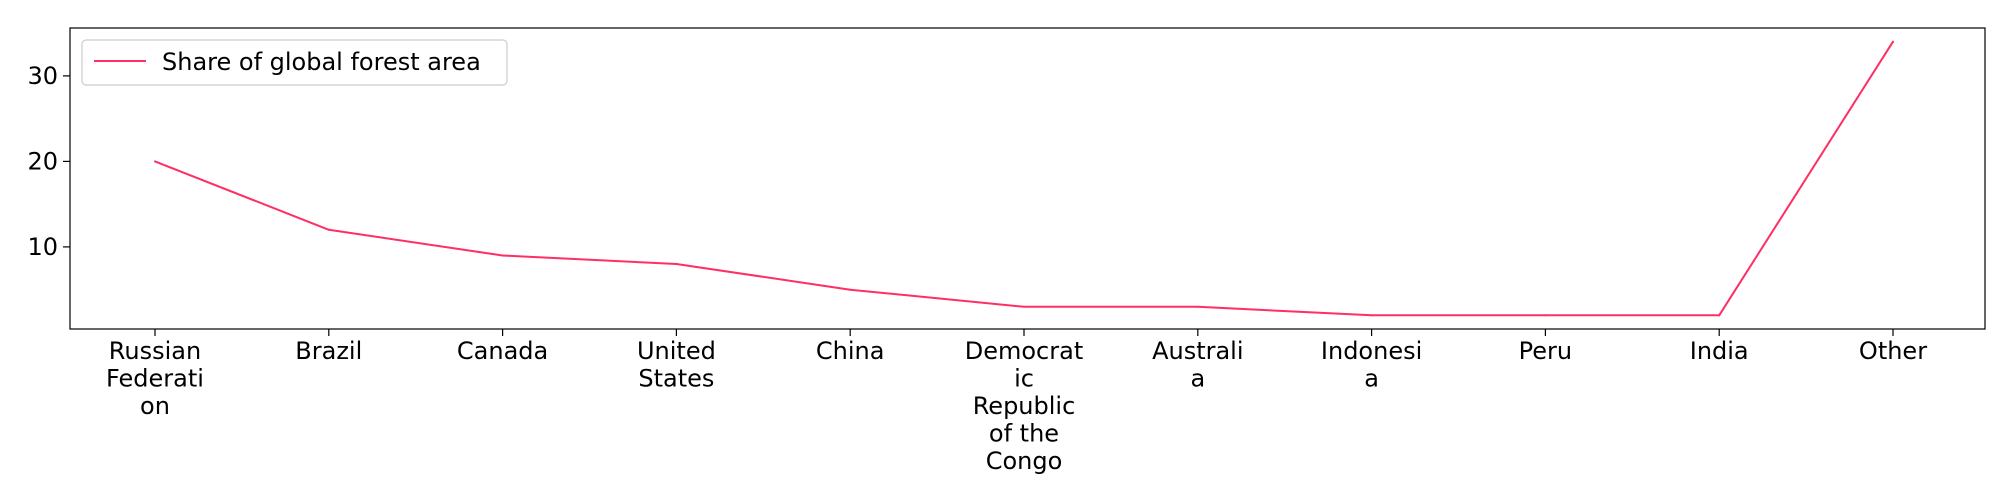 The width and height of the screenshot is (2000, 500). I want to click on x-tick-label: Indonesi a, so click(1371, 365).